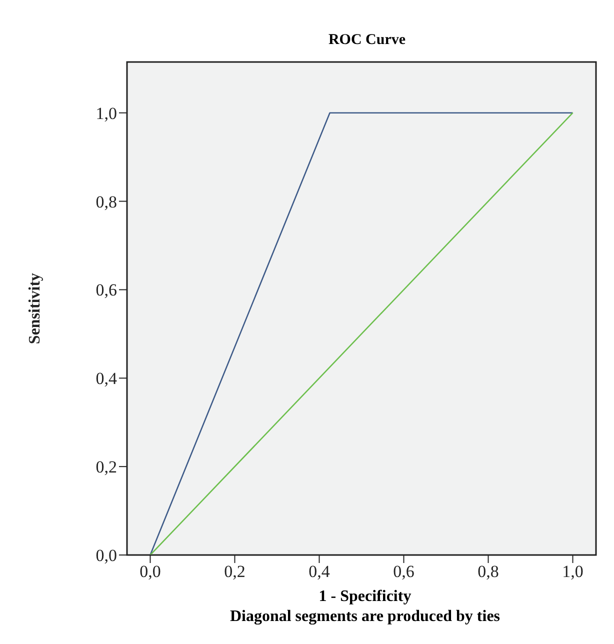  I want to click on chart-title: ROC Curve, so click(367, 40).